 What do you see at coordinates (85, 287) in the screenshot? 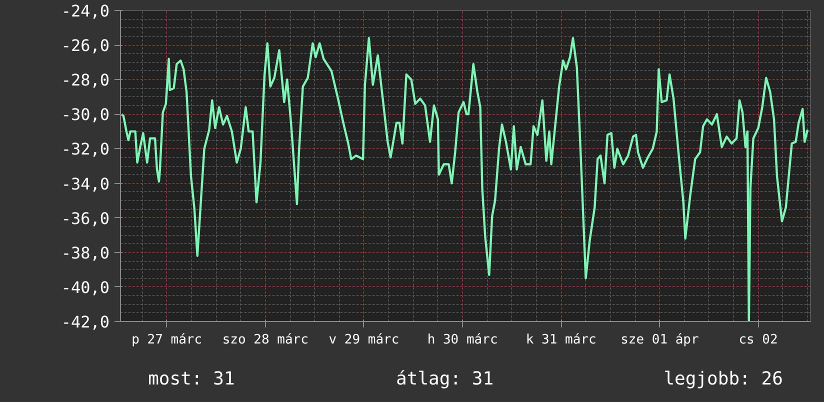
I see `y-tick-label: -40,0` at bounding box center [85, 287].